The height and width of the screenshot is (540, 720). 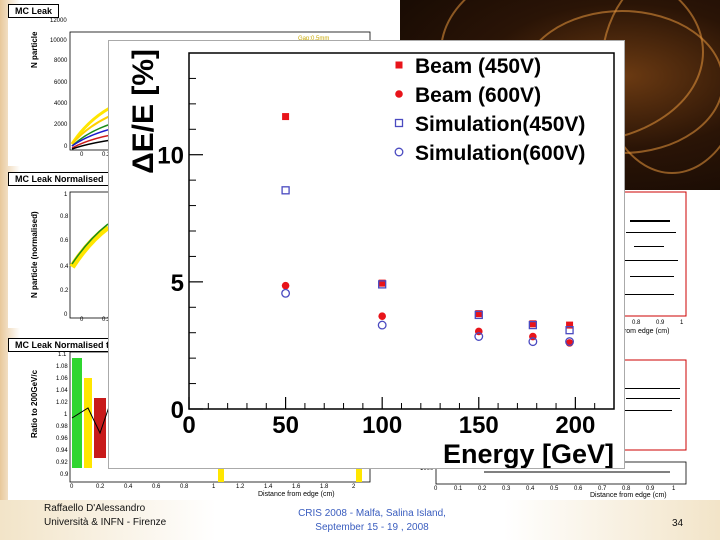 I want to click on panel-ytick: 12000, so click(x=58, y=21).